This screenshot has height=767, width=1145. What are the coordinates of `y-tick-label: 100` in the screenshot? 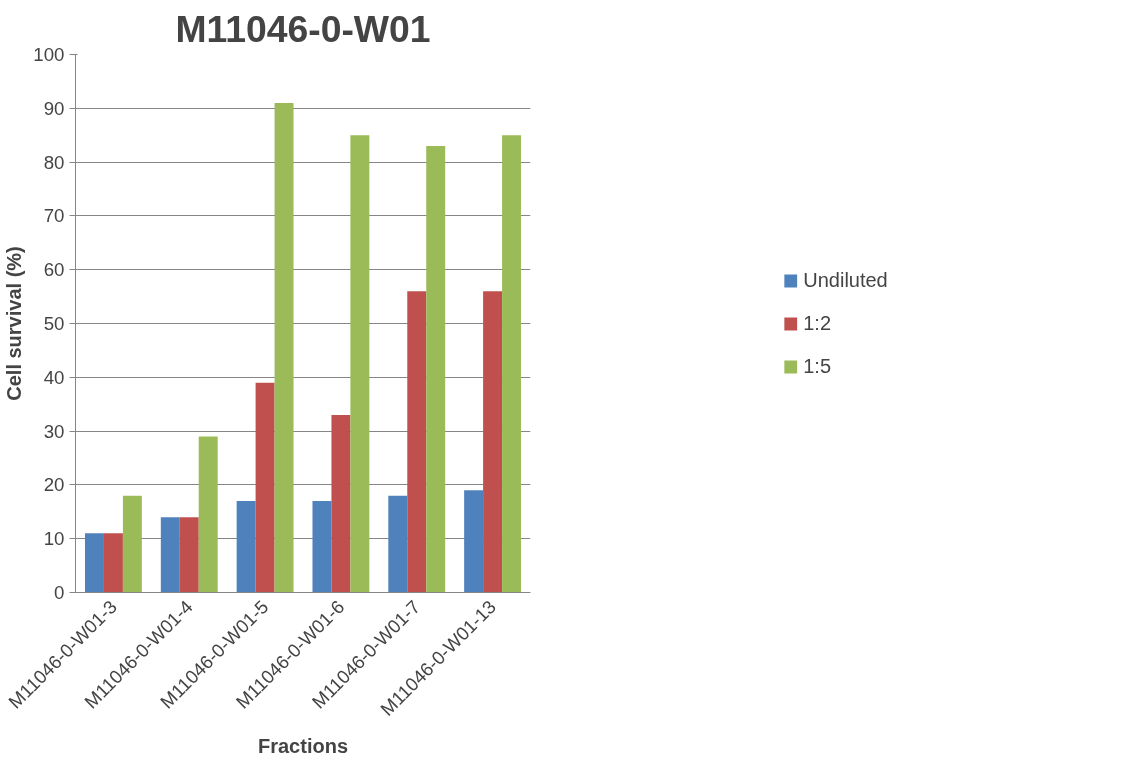 It's located at (49, 54).